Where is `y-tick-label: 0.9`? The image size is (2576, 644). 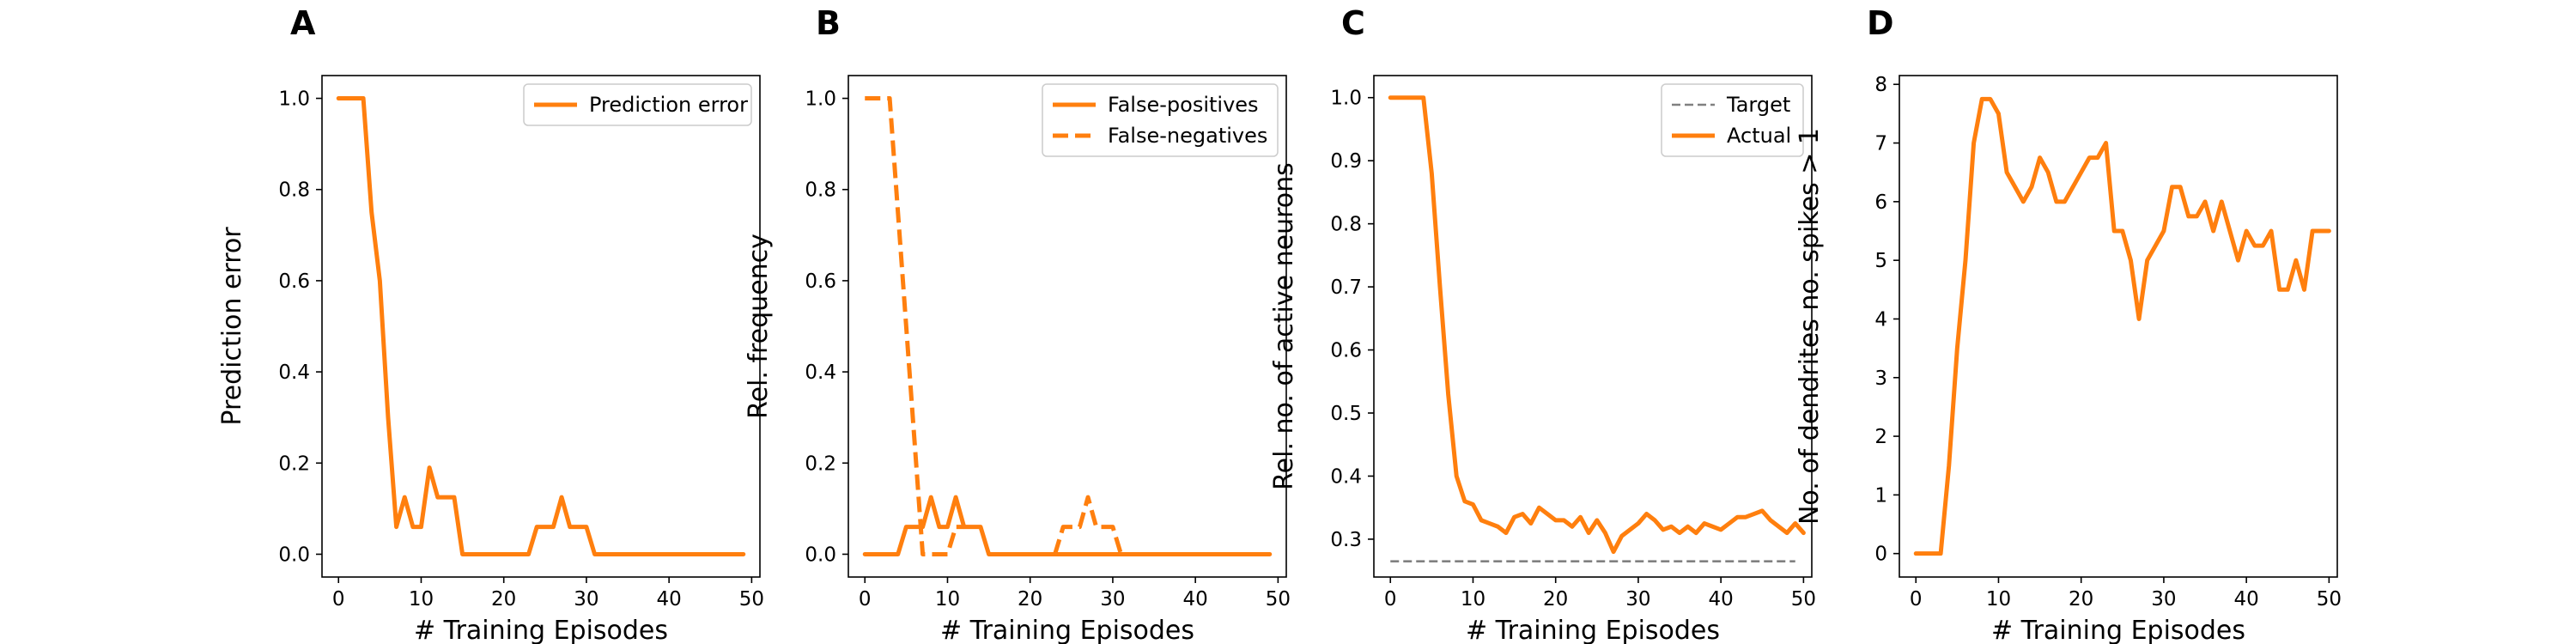 y-tick-label: 0.9 is located at coordinates (1346, 161).